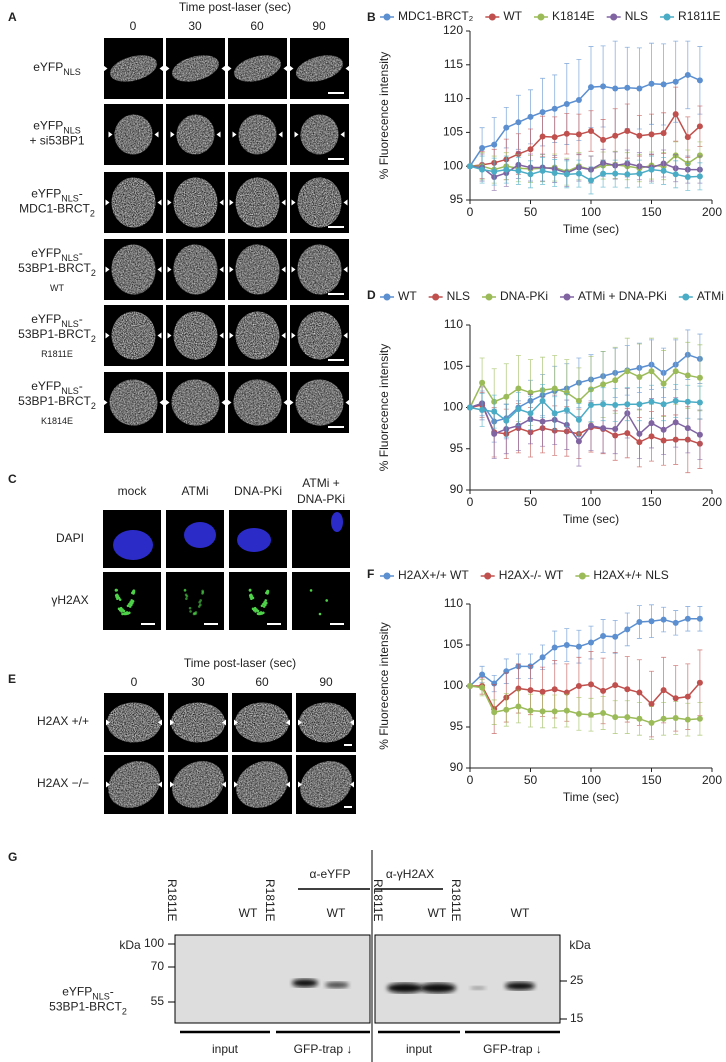 The height and width of the screenshot is (1062, 726). Describe the element at coordinates (531, 502) in the screenshot. I see `x-tick-label: 50` at that location.